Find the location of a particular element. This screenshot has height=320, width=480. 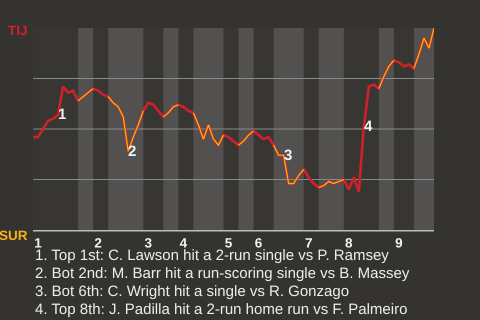

text: 2. Bot 2nd: M. Barr hit a run-scoring single vs B. Massey is located at coordinates (222, 273).